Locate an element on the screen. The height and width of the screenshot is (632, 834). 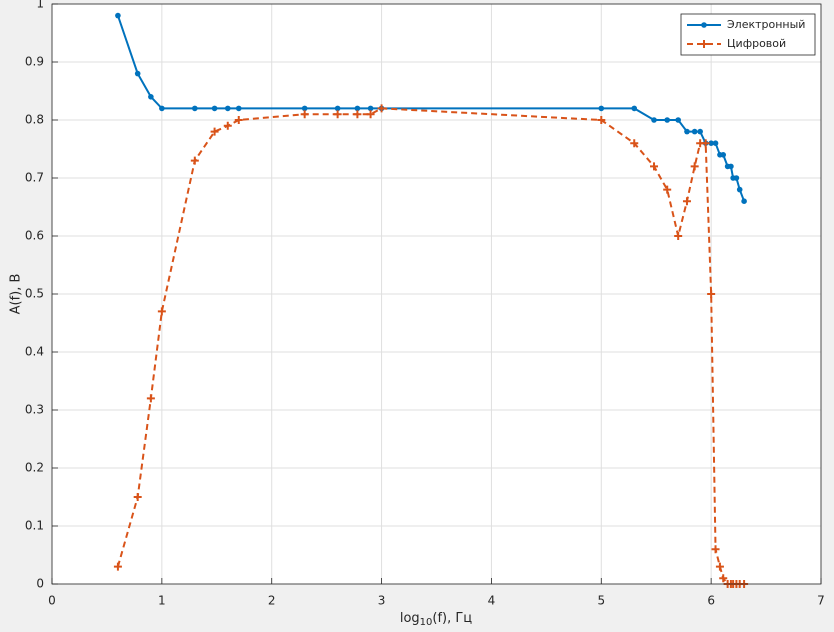
x-label-sub: 10 is located at coordinates (426, 622).